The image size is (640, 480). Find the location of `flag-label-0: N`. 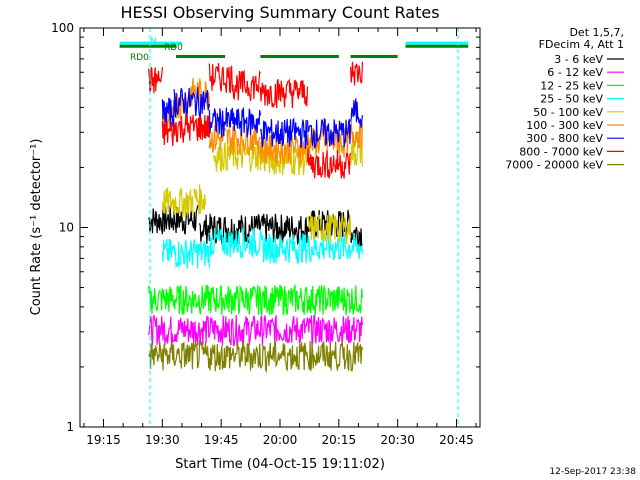

flag-label-0: N is located at coordinates (153, 42).